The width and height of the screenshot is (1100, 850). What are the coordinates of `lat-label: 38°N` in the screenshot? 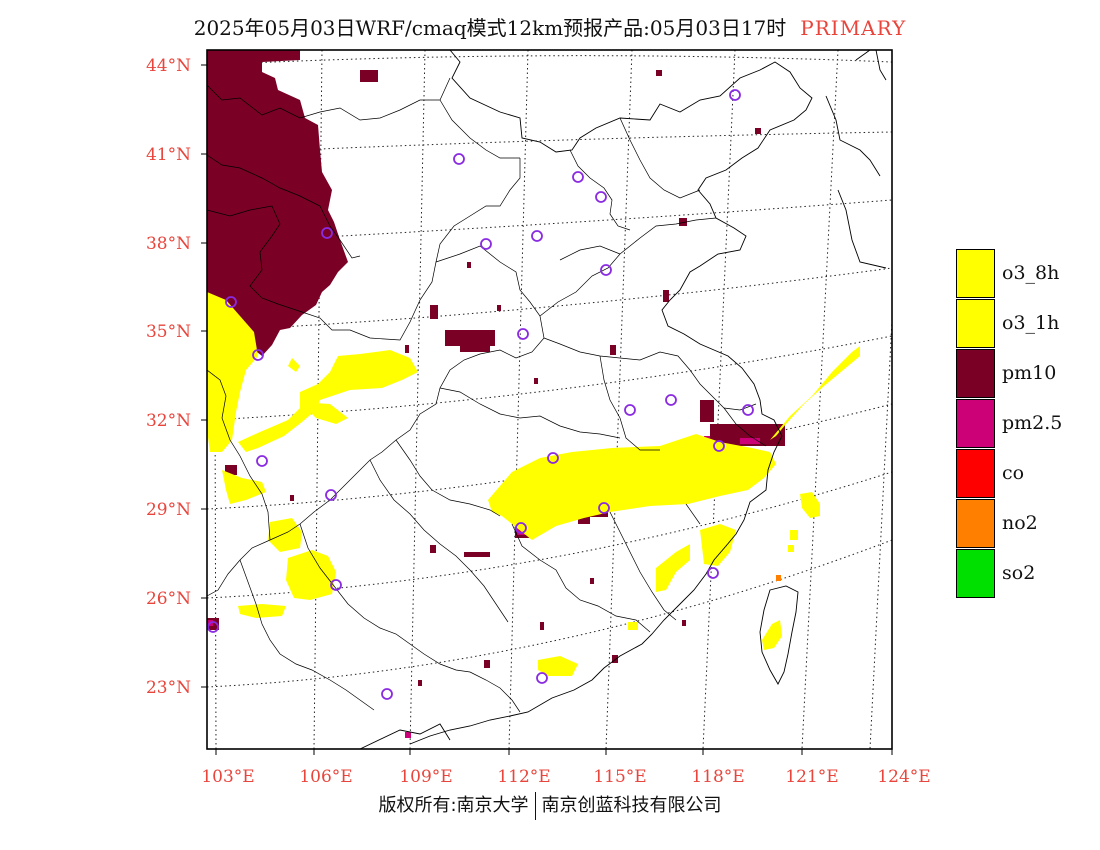 It's located at (168, 244).